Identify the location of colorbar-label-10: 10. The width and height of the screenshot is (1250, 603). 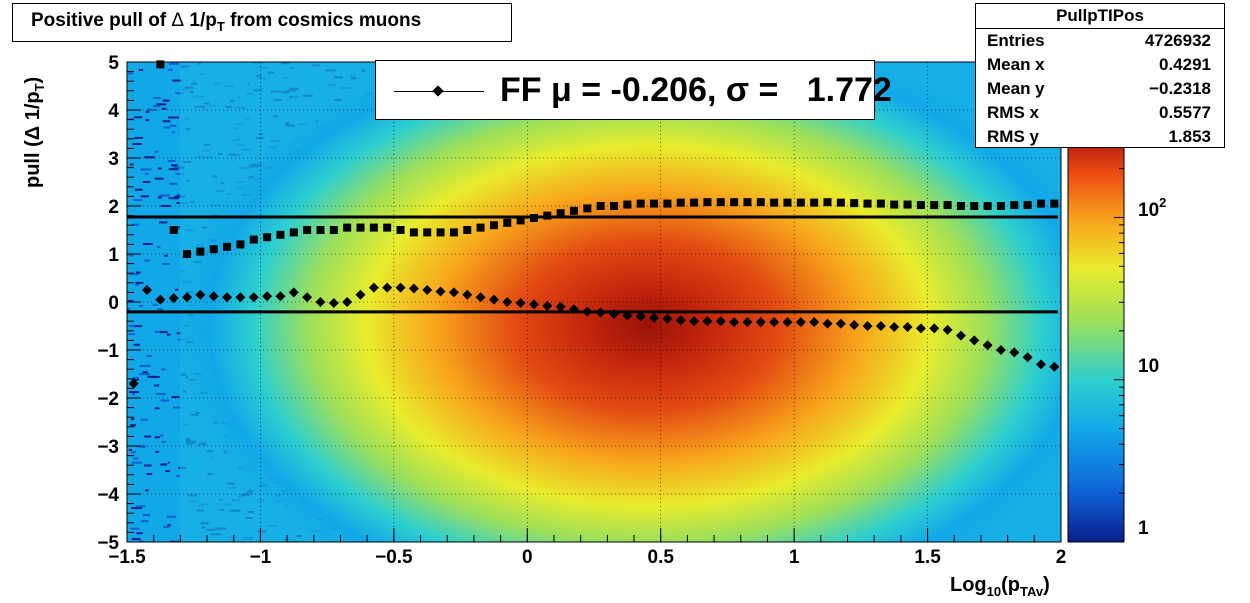
(1148, 366).